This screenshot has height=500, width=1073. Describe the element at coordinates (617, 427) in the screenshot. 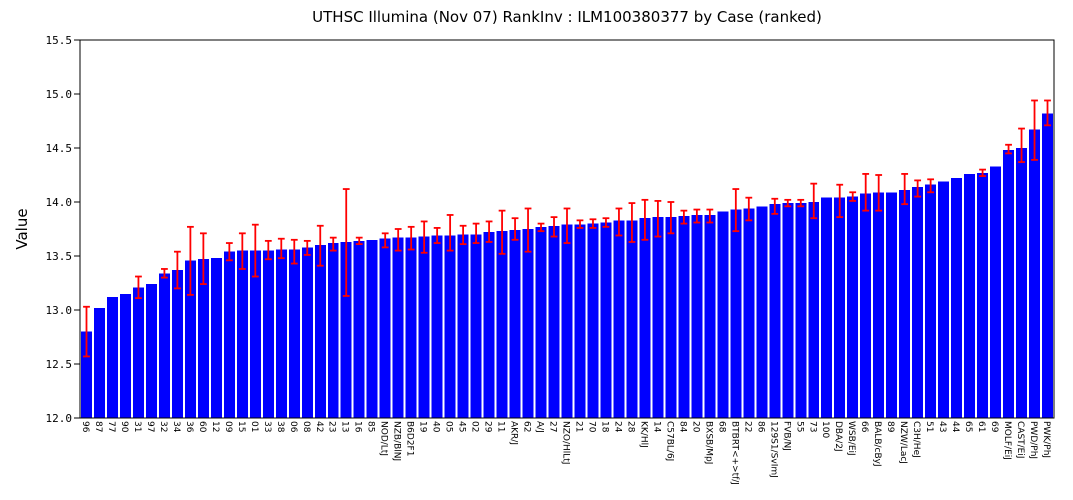

I see `x-axis-label: 24` at that location.